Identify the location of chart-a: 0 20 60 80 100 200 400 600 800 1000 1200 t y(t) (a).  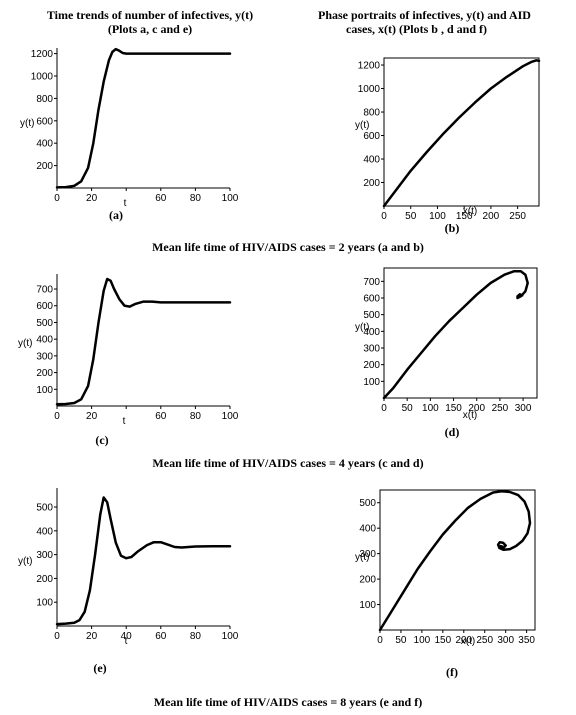
(129, 134).